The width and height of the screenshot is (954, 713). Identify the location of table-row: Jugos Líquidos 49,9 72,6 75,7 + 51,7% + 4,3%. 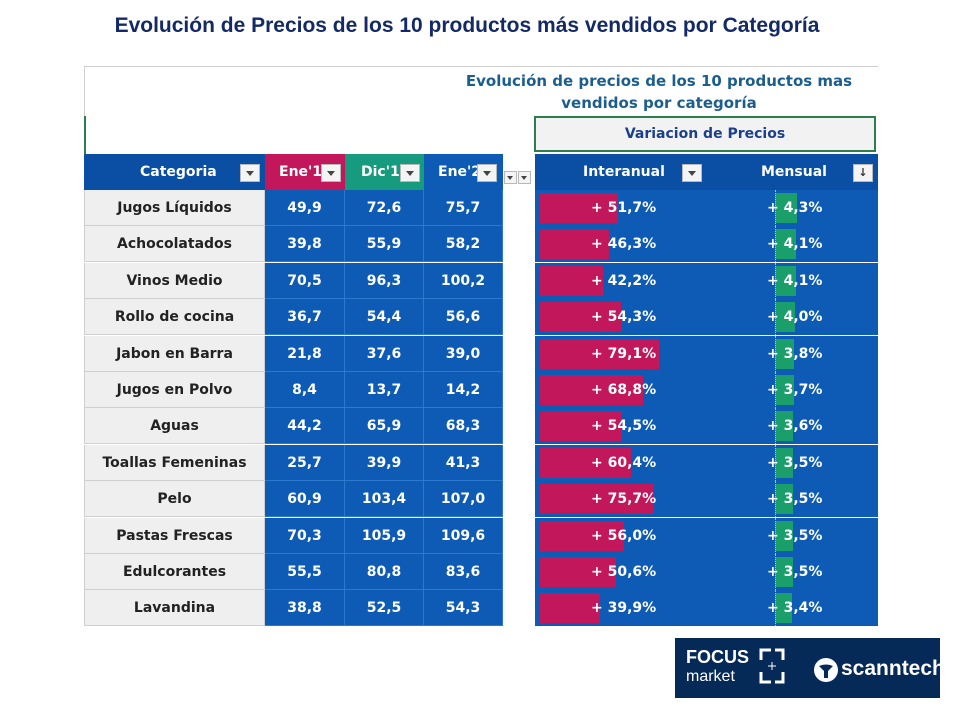
(481, 208).